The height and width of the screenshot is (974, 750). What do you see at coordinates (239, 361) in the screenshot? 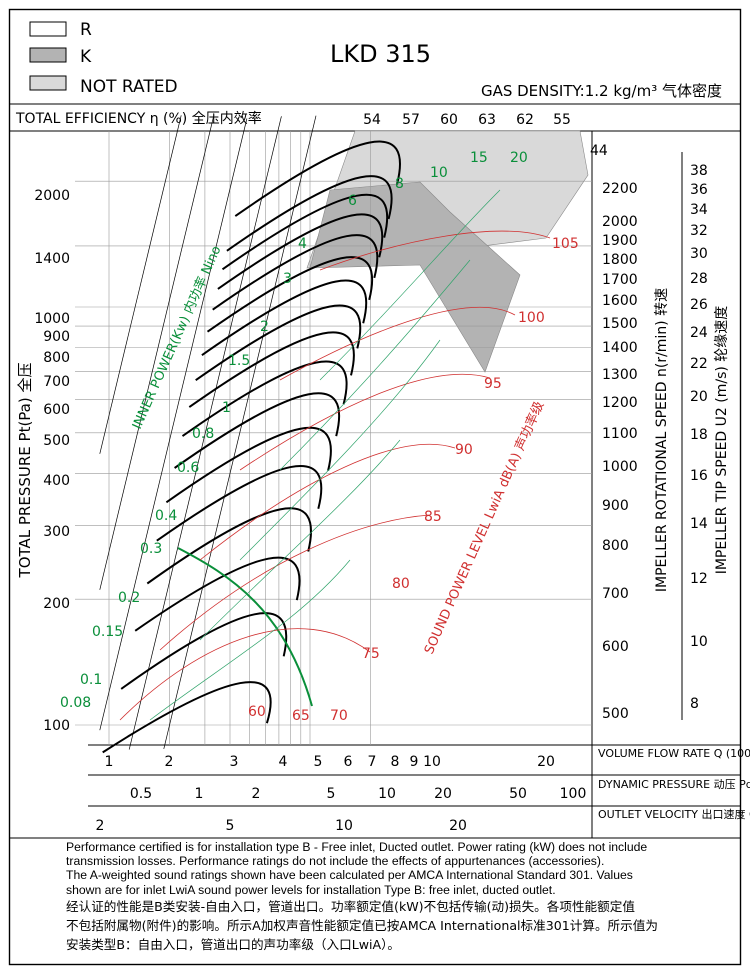
I see `power-label: 1.5` at bounding box center [239, 361].